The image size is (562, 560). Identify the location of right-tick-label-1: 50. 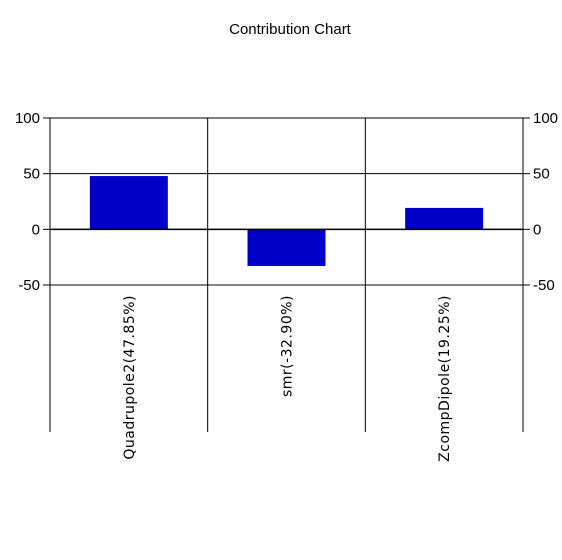
(541, 174).